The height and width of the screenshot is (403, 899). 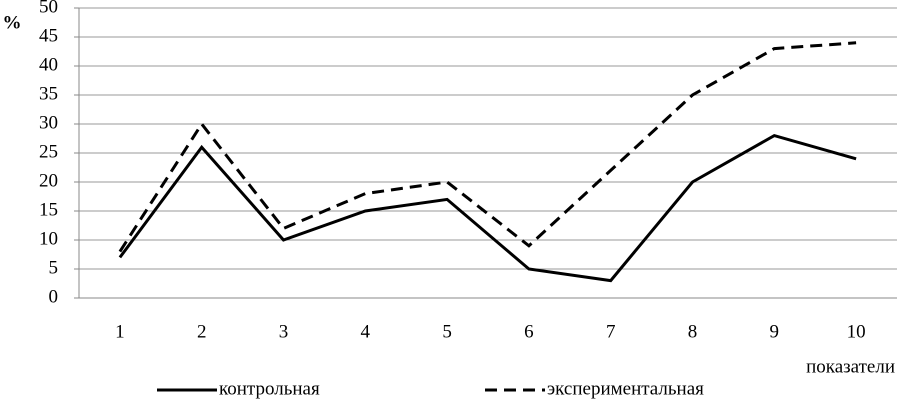 I want to click on legend-label: контрольная, so click(x=269, y=388).